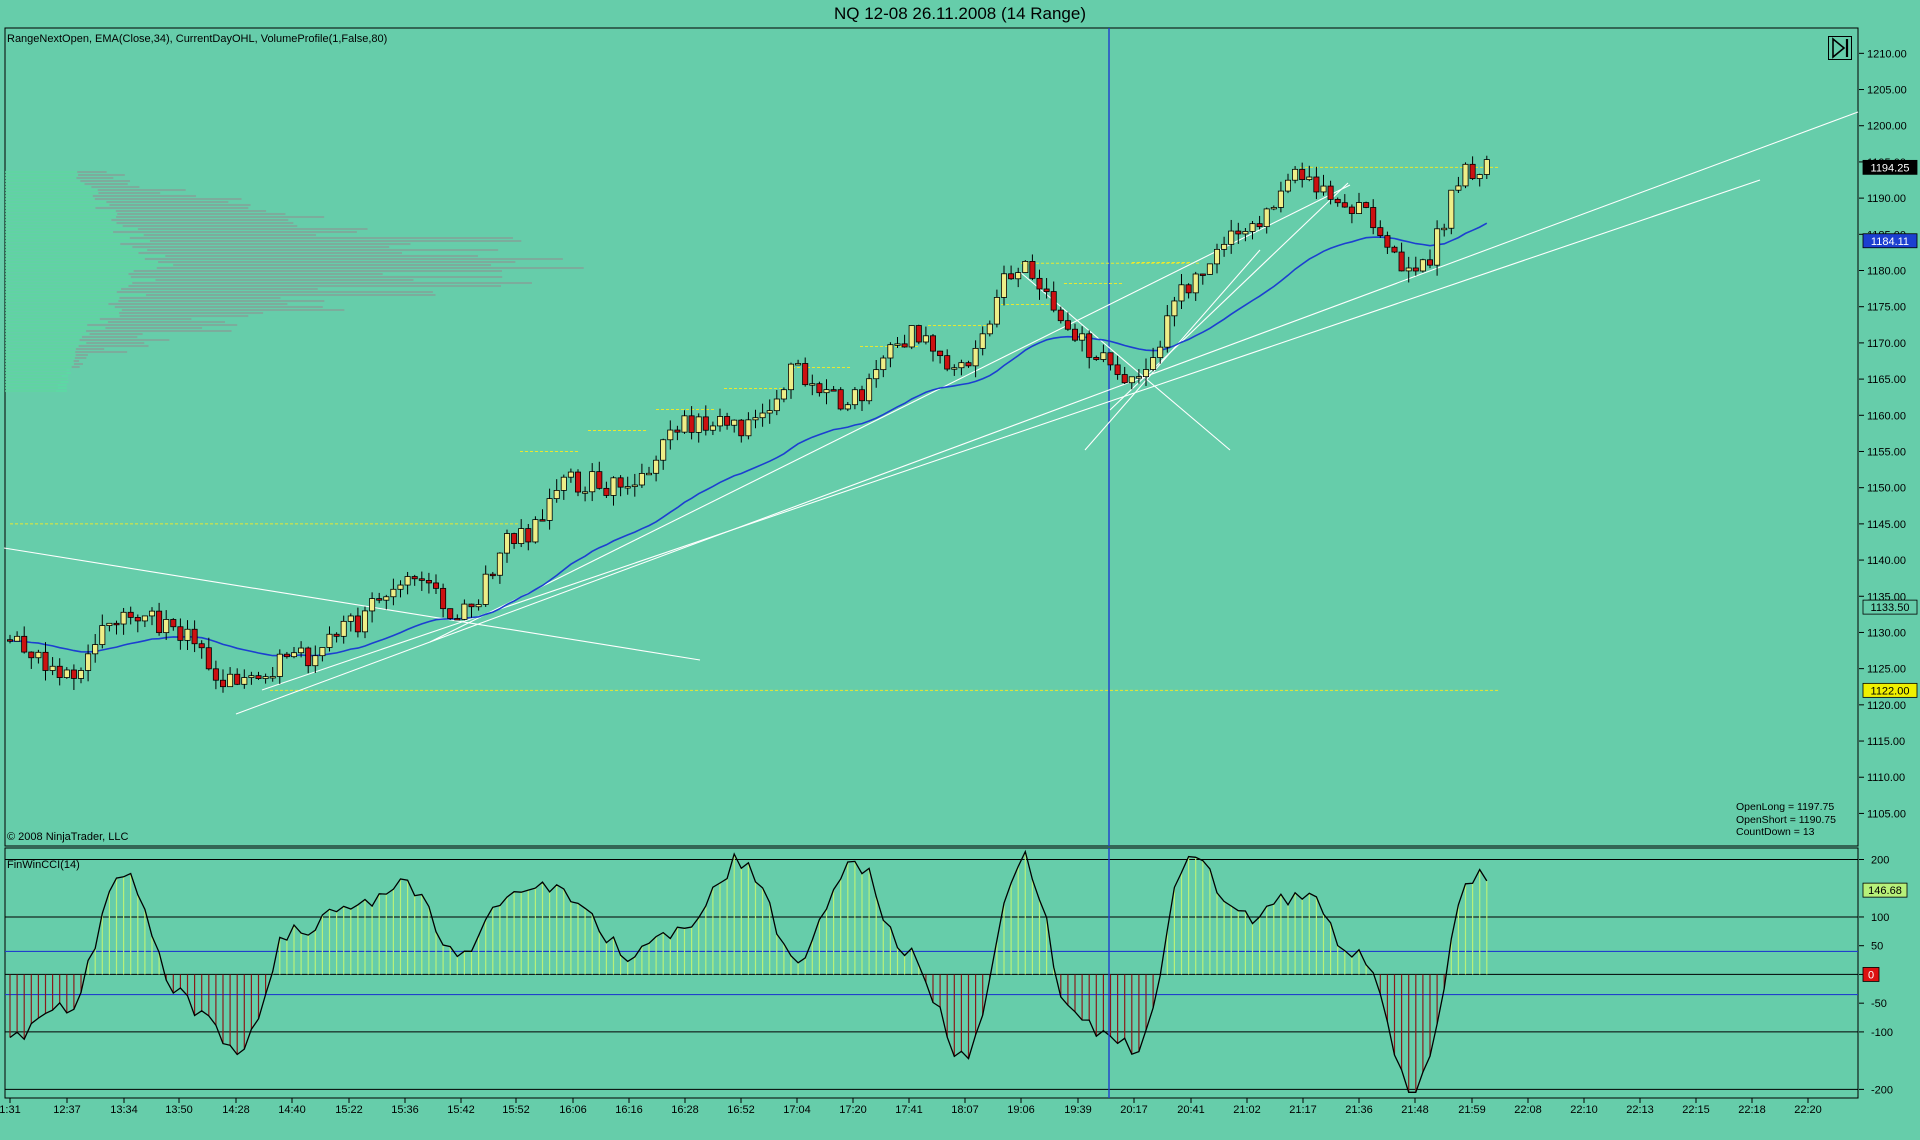  What do you see at coordinates (629, 1110) in the screenshot?
I see `time-tick-label: 16:16` at bounding box center [629, 1110].